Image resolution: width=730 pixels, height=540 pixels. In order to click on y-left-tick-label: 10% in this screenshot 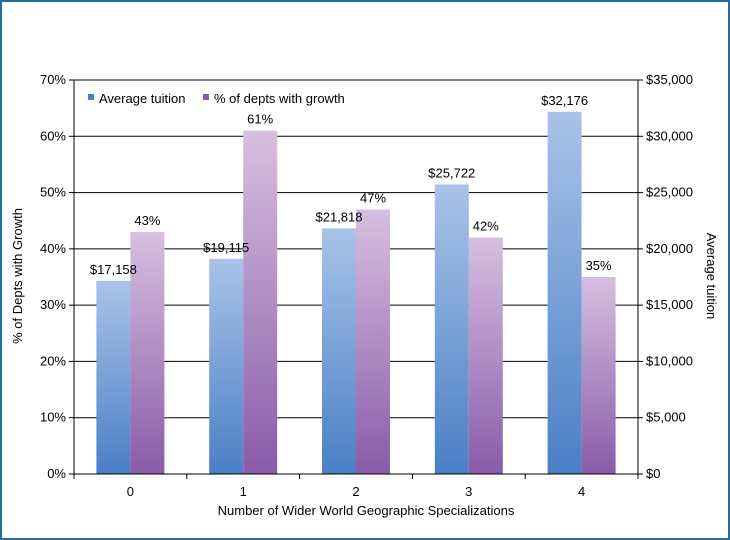, I will do `click(53, 417)`.